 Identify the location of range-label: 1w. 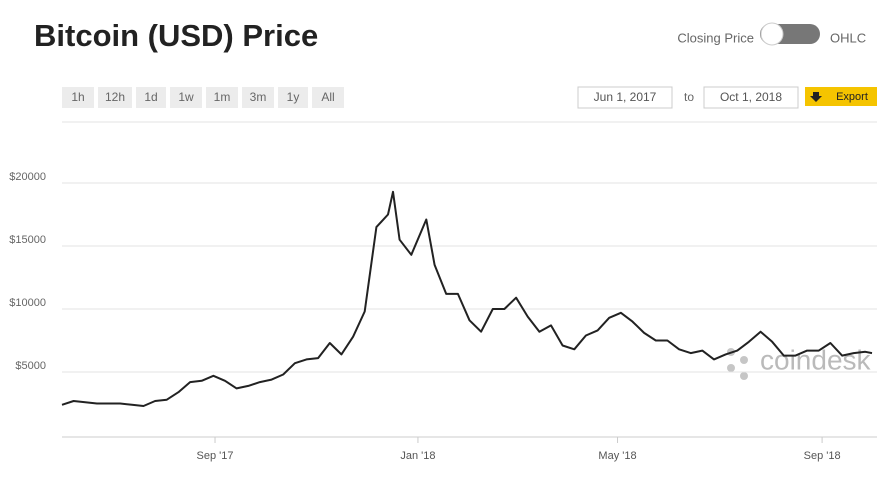
(186, 97).